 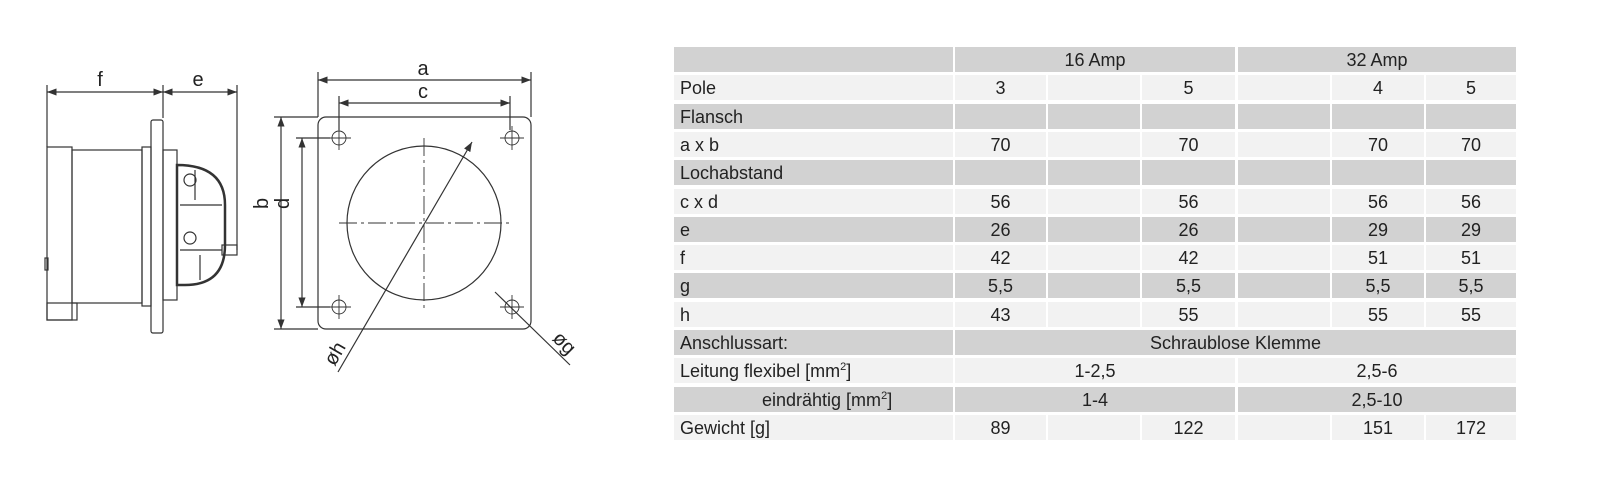 I want to click on side-view, so click(x=141, y=209).